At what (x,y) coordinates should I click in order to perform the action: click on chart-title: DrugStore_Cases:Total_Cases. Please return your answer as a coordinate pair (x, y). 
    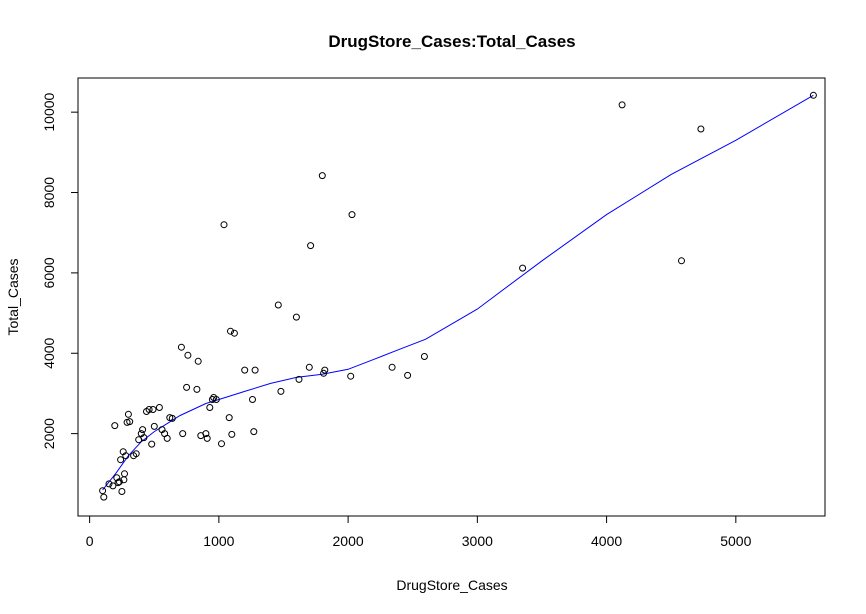
    Looking at the image, I should click on (451, 41).